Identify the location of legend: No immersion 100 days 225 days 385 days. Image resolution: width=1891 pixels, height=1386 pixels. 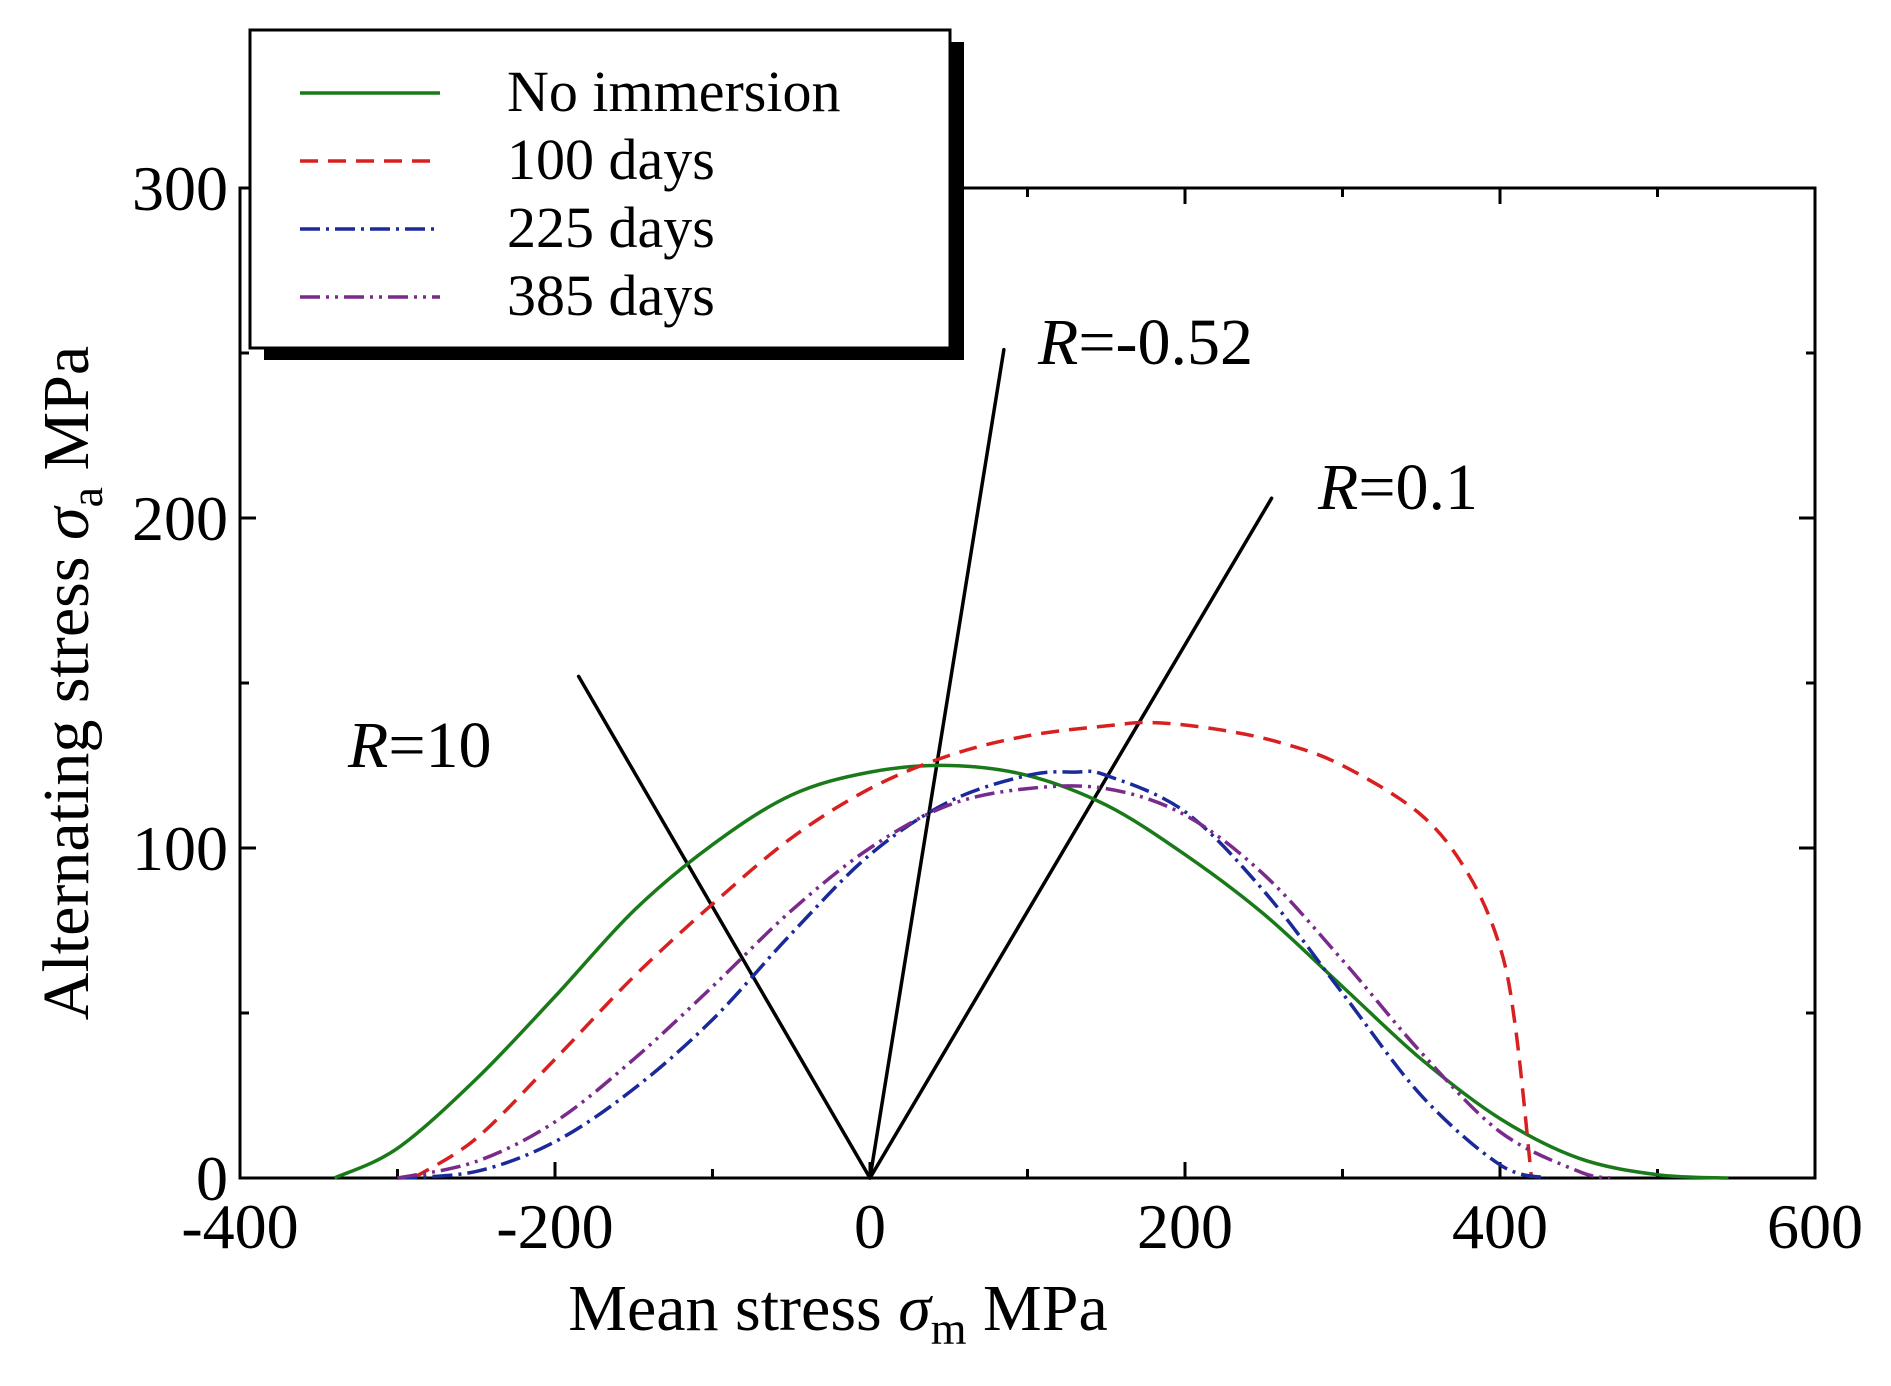
(606, 194).